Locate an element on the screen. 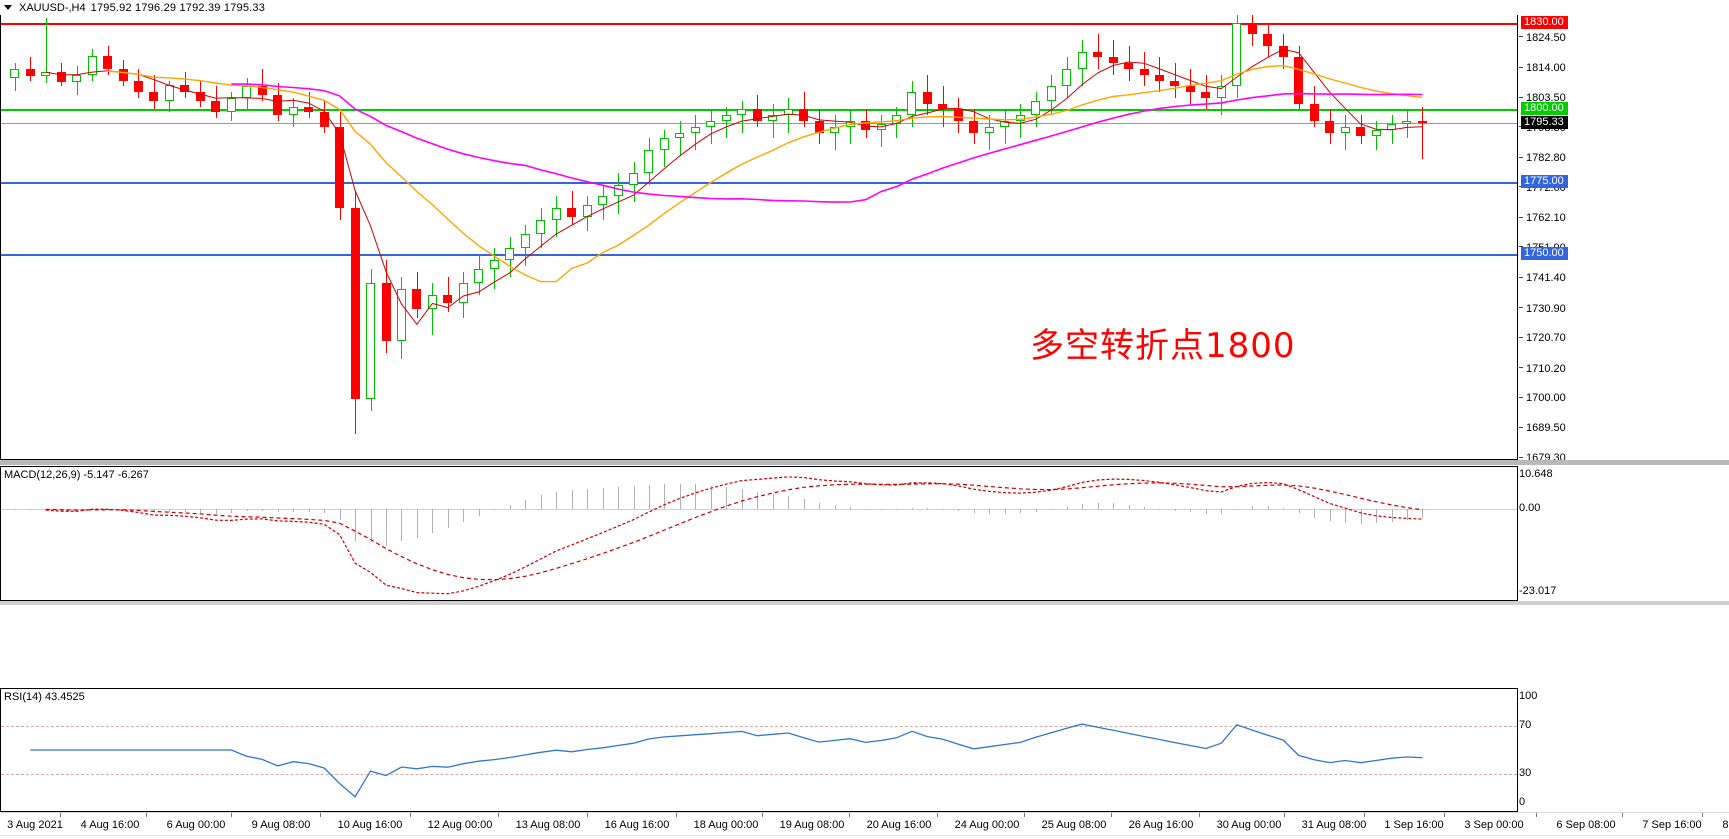 The width and height of the screenshot is (1729, 839). rsi-axis-tick: 100 is located at coordinates (1528, 696).